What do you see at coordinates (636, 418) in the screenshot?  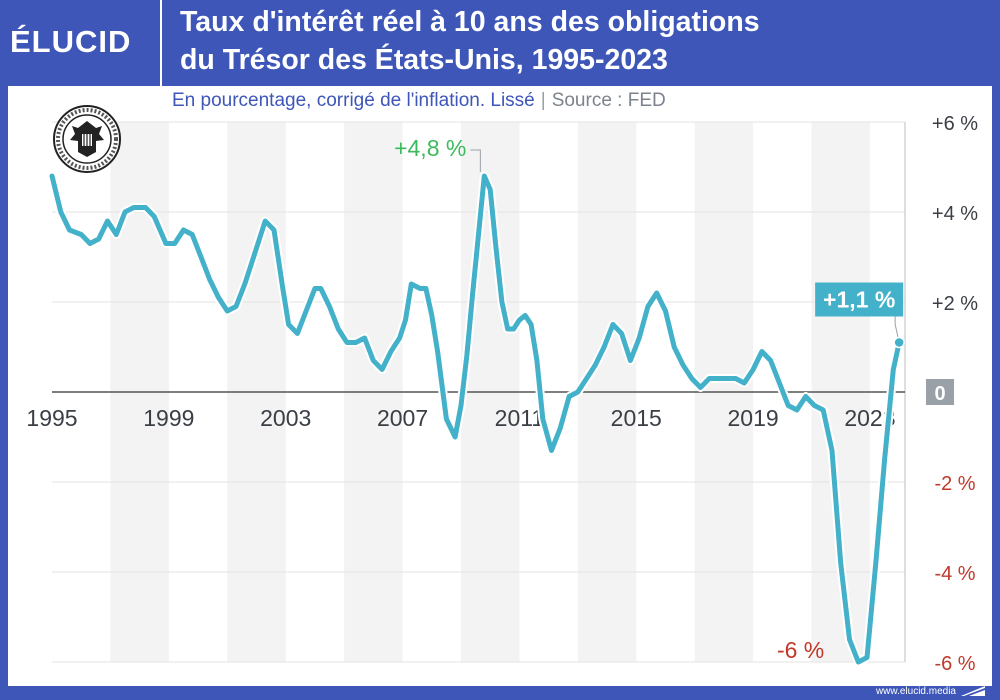 I see `x-tick-label: 2015` at bounding box center [636, 418].